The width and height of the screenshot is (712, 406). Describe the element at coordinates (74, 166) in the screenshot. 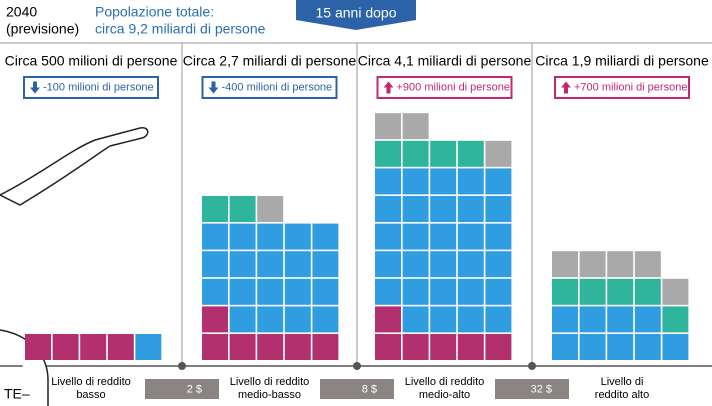

I see `hand` at that location.